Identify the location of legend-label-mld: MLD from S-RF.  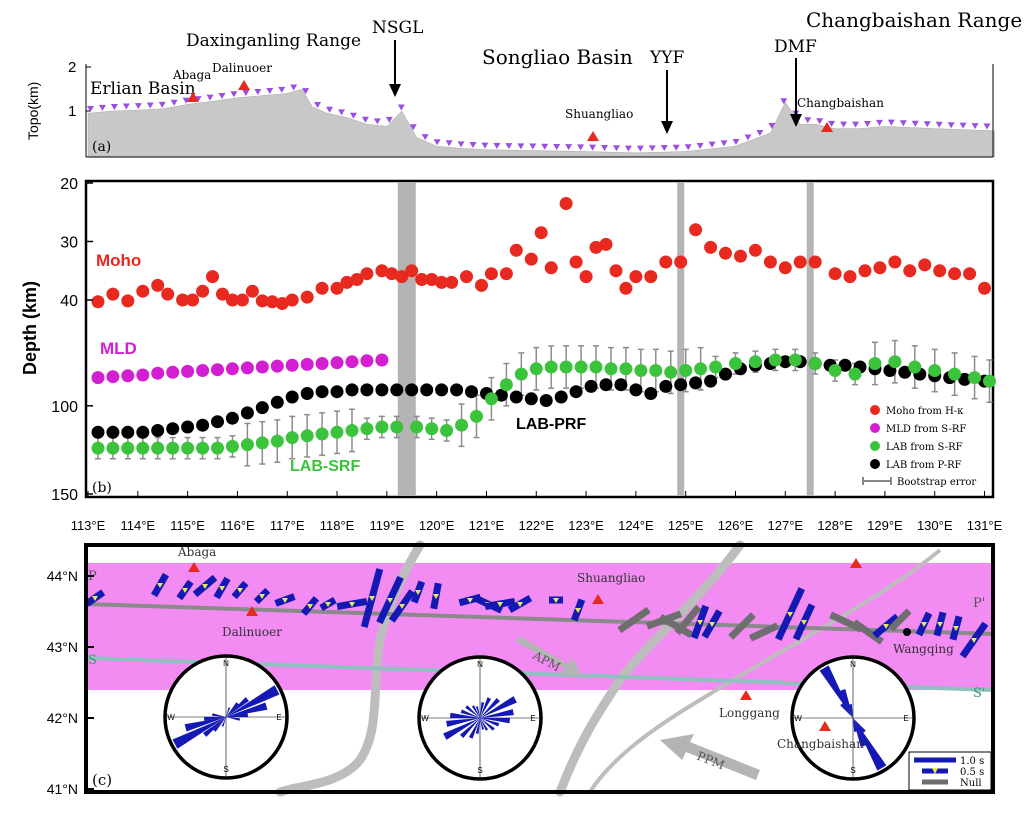
(926, 429).